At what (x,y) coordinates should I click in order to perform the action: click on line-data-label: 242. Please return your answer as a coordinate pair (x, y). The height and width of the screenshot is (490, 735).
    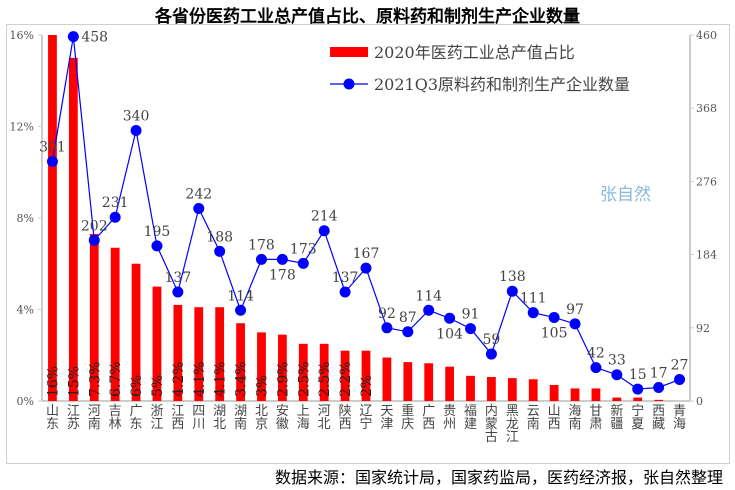
    Looking at the image, I should click on (198, 194).